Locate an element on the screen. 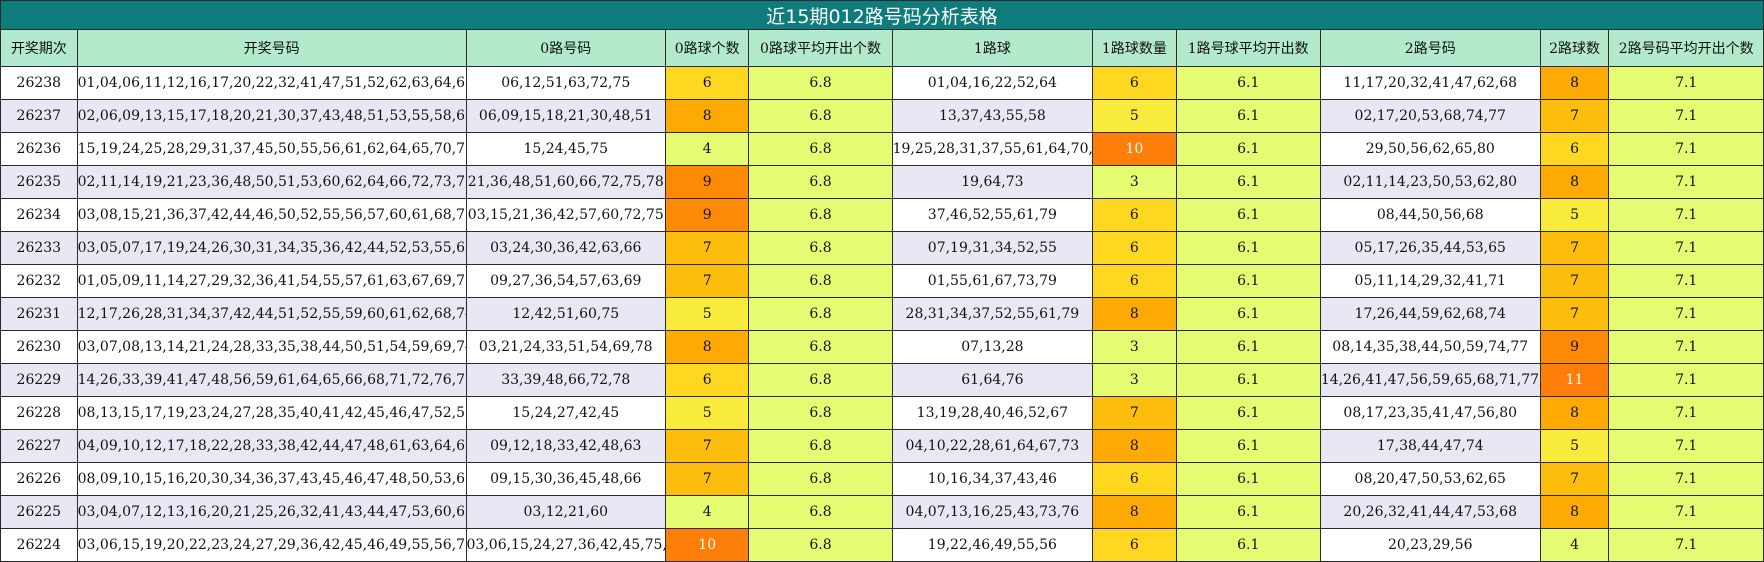 The image size is (1764, 562). route1-numbers-cell: 13,19,28,40,46,52,67 is located at coordinates (992, 413).